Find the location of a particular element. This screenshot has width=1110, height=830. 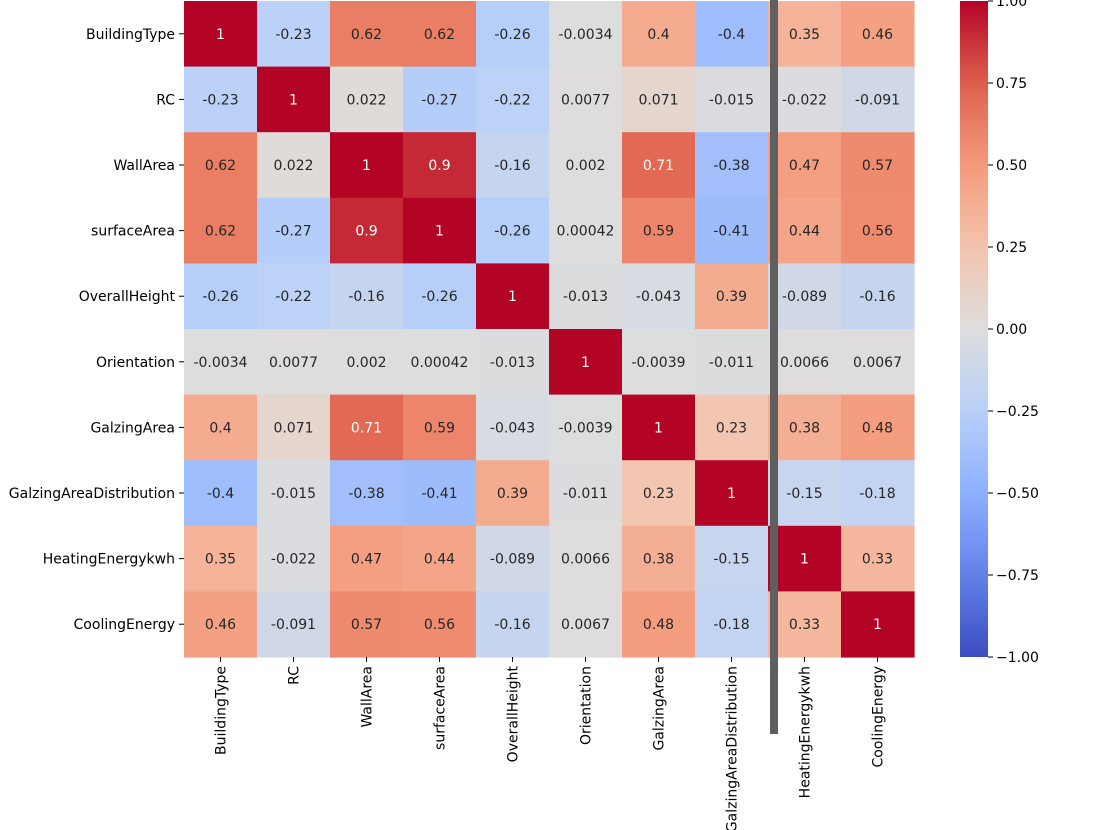

cell-value-label: 0.35 is located at coordinates (220, 560).